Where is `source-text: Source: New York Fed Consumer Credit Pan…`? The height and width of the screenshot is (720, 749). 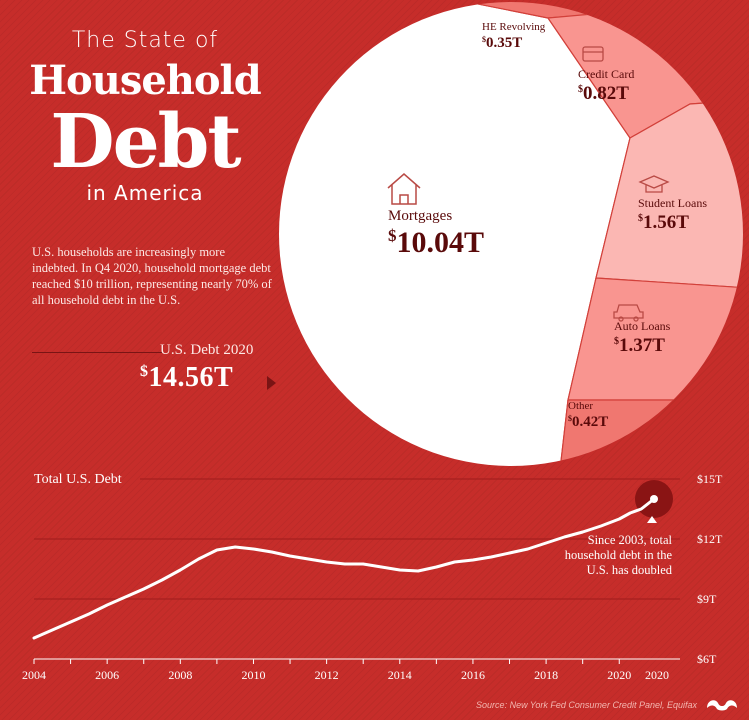
source-text: Source: New York Fed Consumer Credit Pan… is located at coordinates (586, 705).